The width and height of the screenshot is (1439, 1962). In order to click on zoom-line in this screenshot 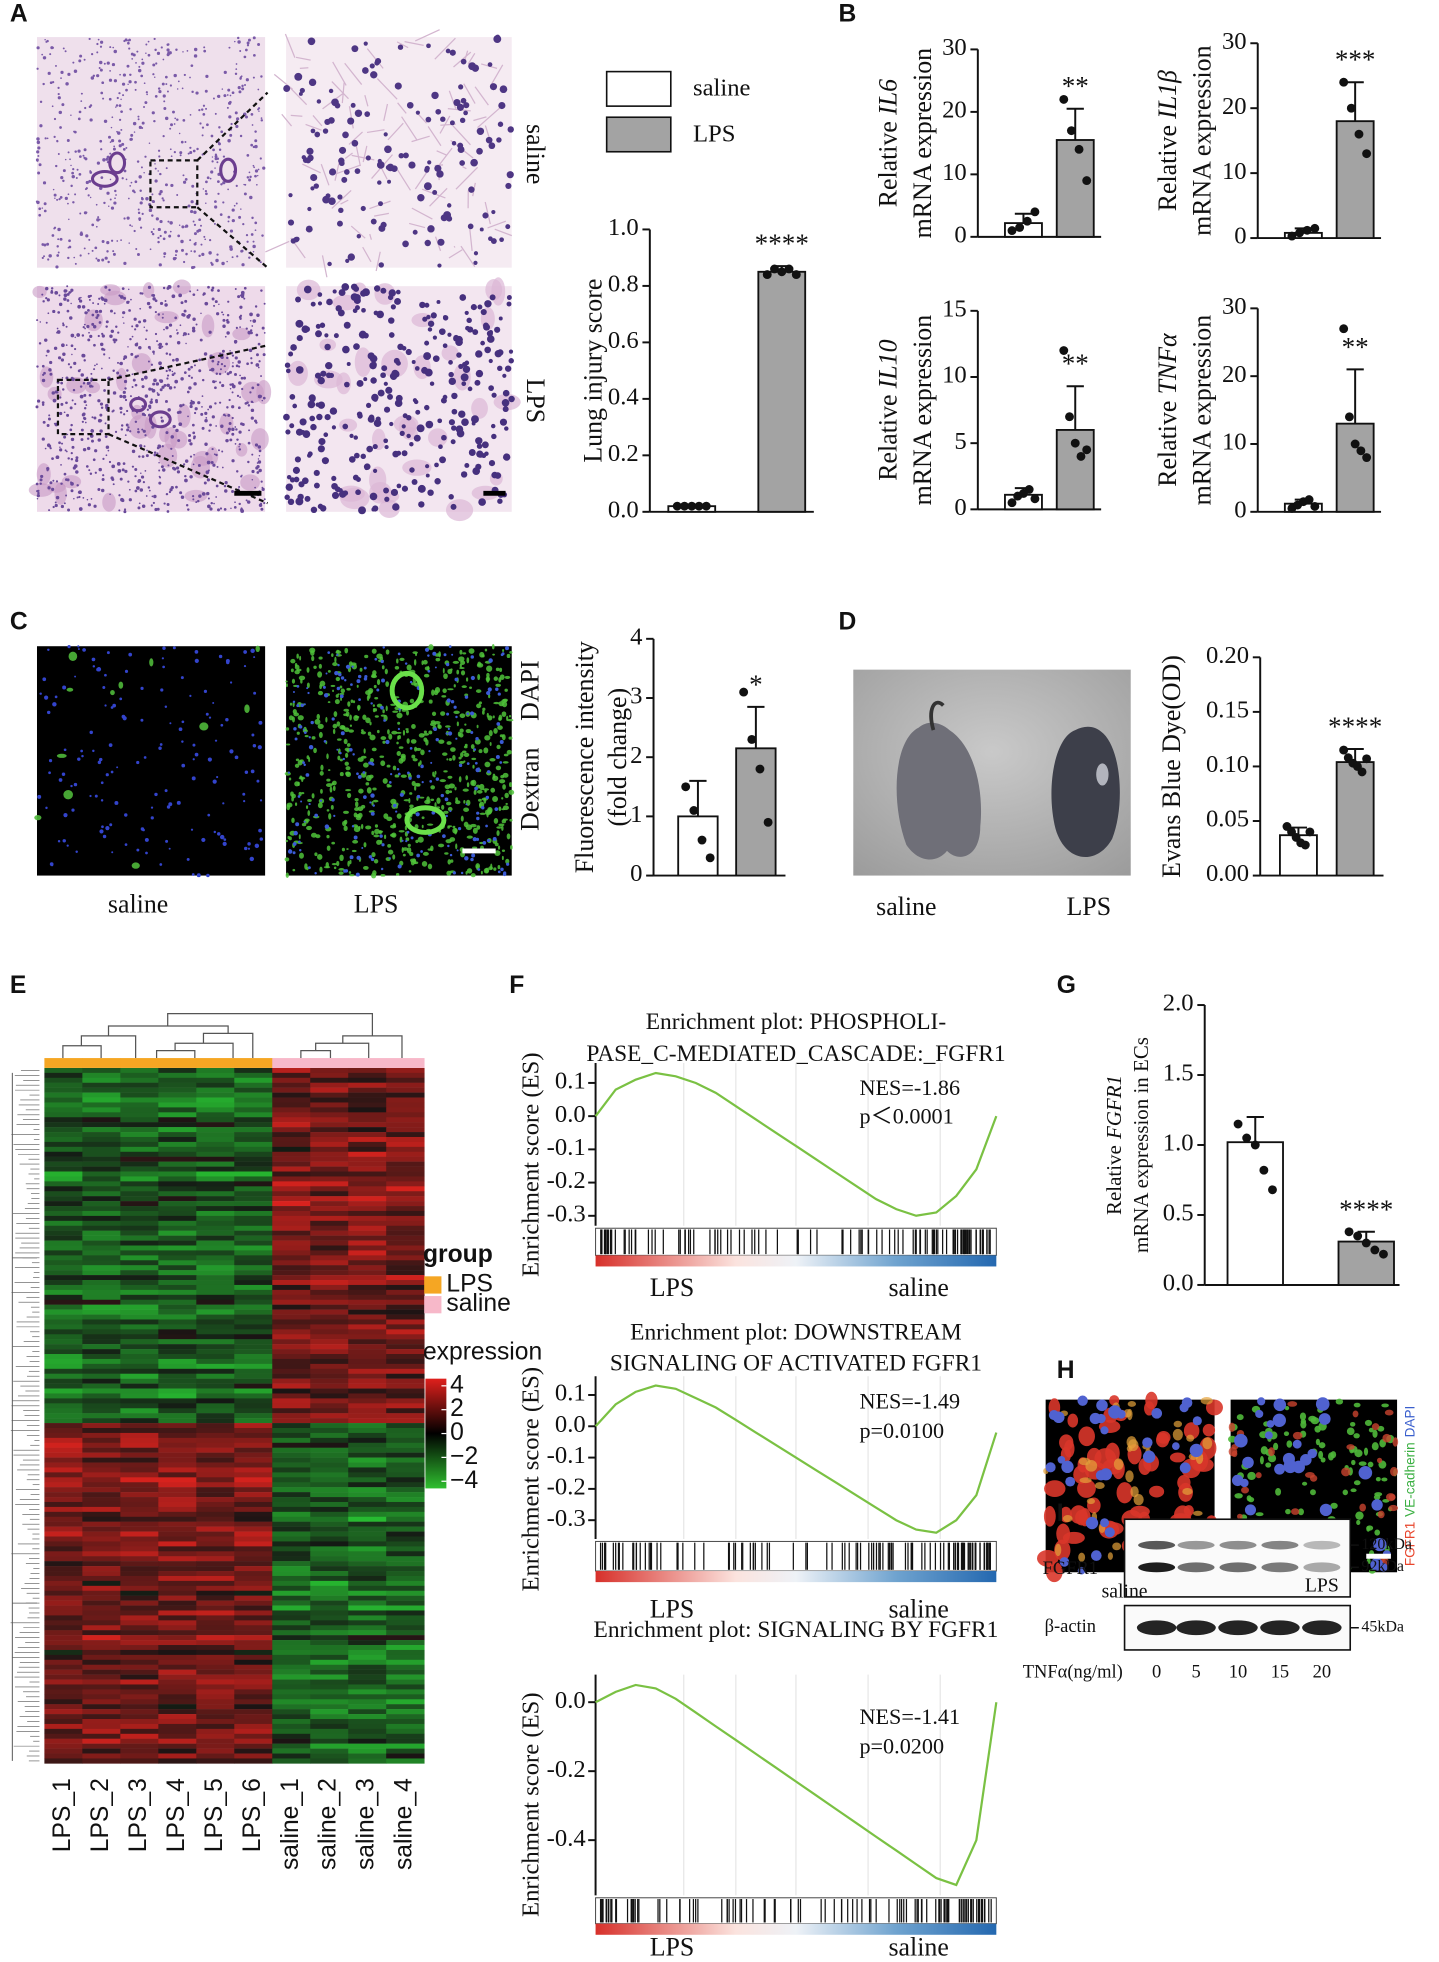, I will do `click(188, 469)`.